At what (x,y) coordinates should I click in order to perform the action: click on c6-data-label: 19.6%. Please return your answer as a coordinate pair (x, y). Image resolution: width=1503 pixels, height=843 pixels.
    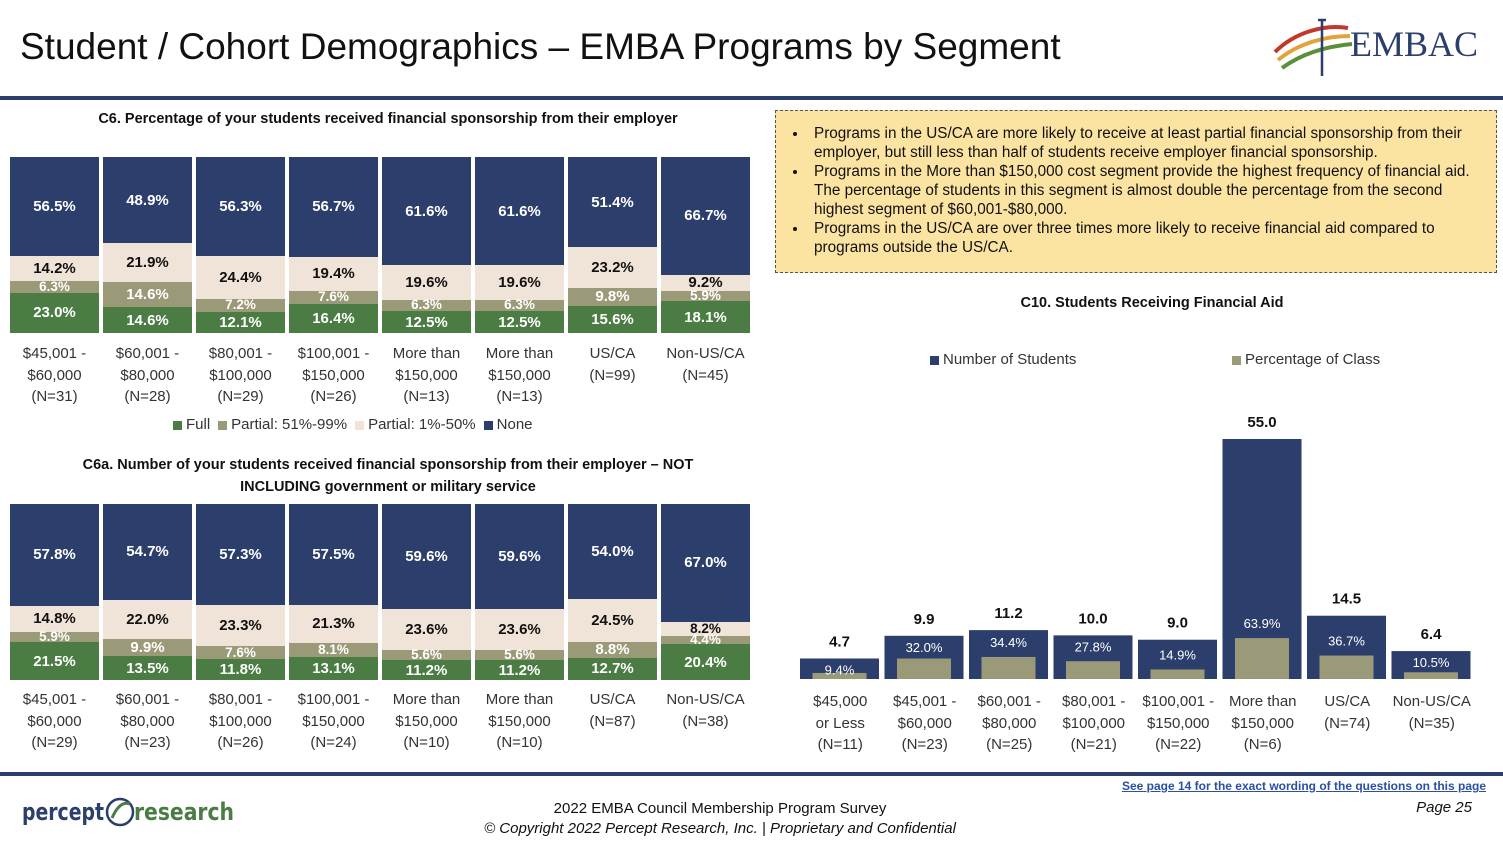
    Looking at the image, I should click on (426, 283).